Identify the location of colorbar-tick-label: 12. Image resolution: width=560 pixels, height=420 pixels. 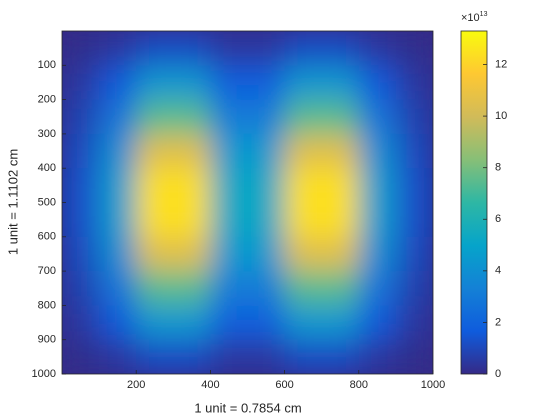
(501, 64).